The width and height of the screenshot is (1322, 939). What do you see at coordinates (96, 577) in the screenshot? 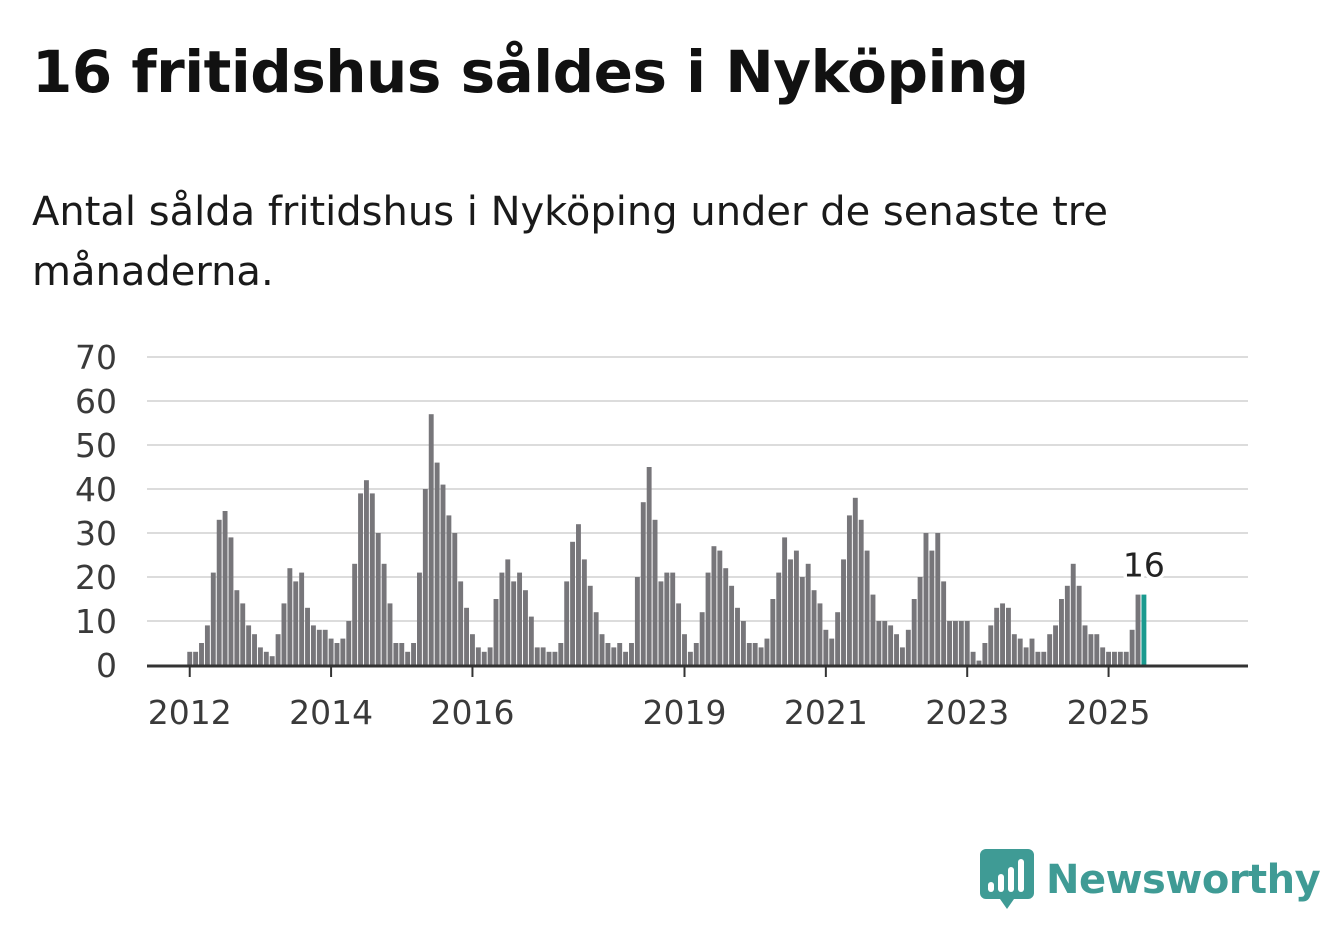
I see `y-tick-label: 20` at bounding box center [96, 577].